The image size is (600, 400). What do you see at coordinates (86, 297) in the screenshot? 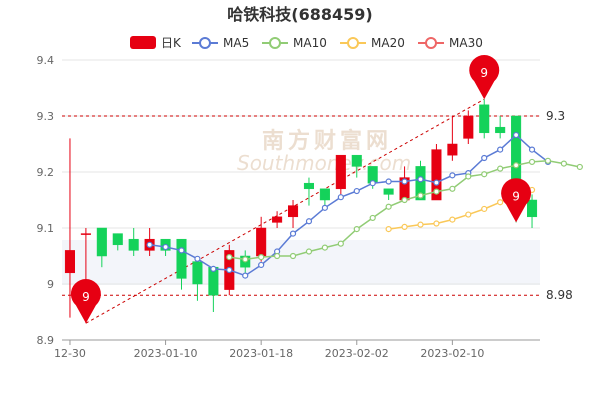
I see `marker-label: 9` at bounding box center [86, 297].